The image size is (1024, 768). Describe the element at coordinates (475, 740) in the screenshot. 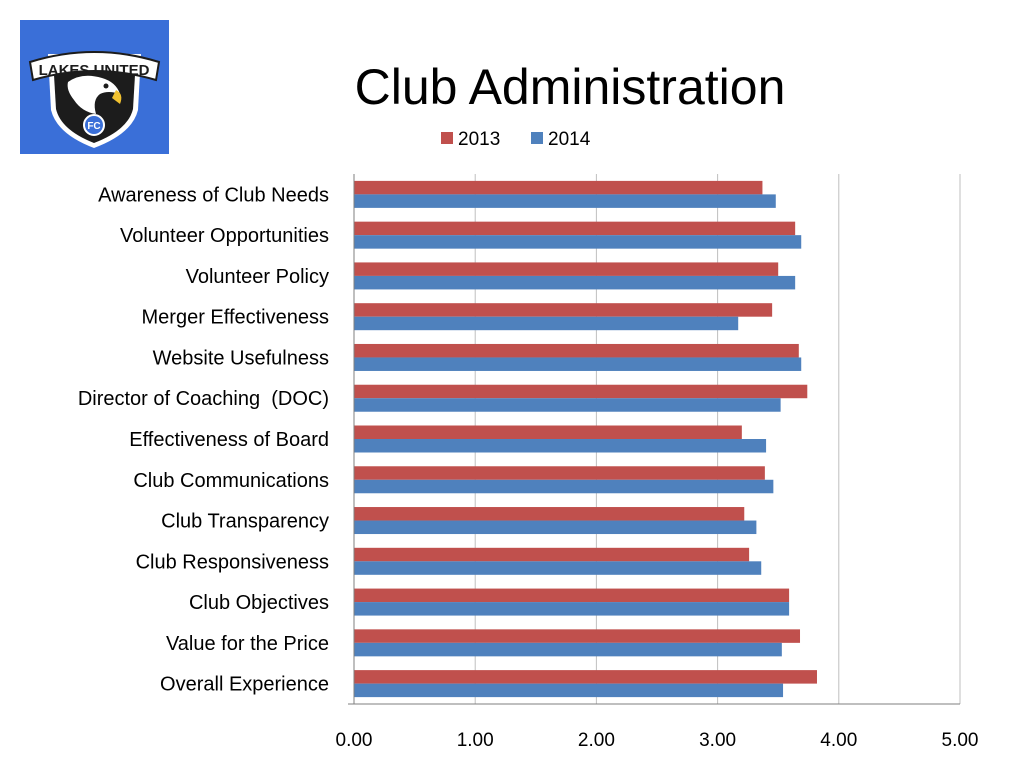

I see `x-tick-label: 1.00` at that location.